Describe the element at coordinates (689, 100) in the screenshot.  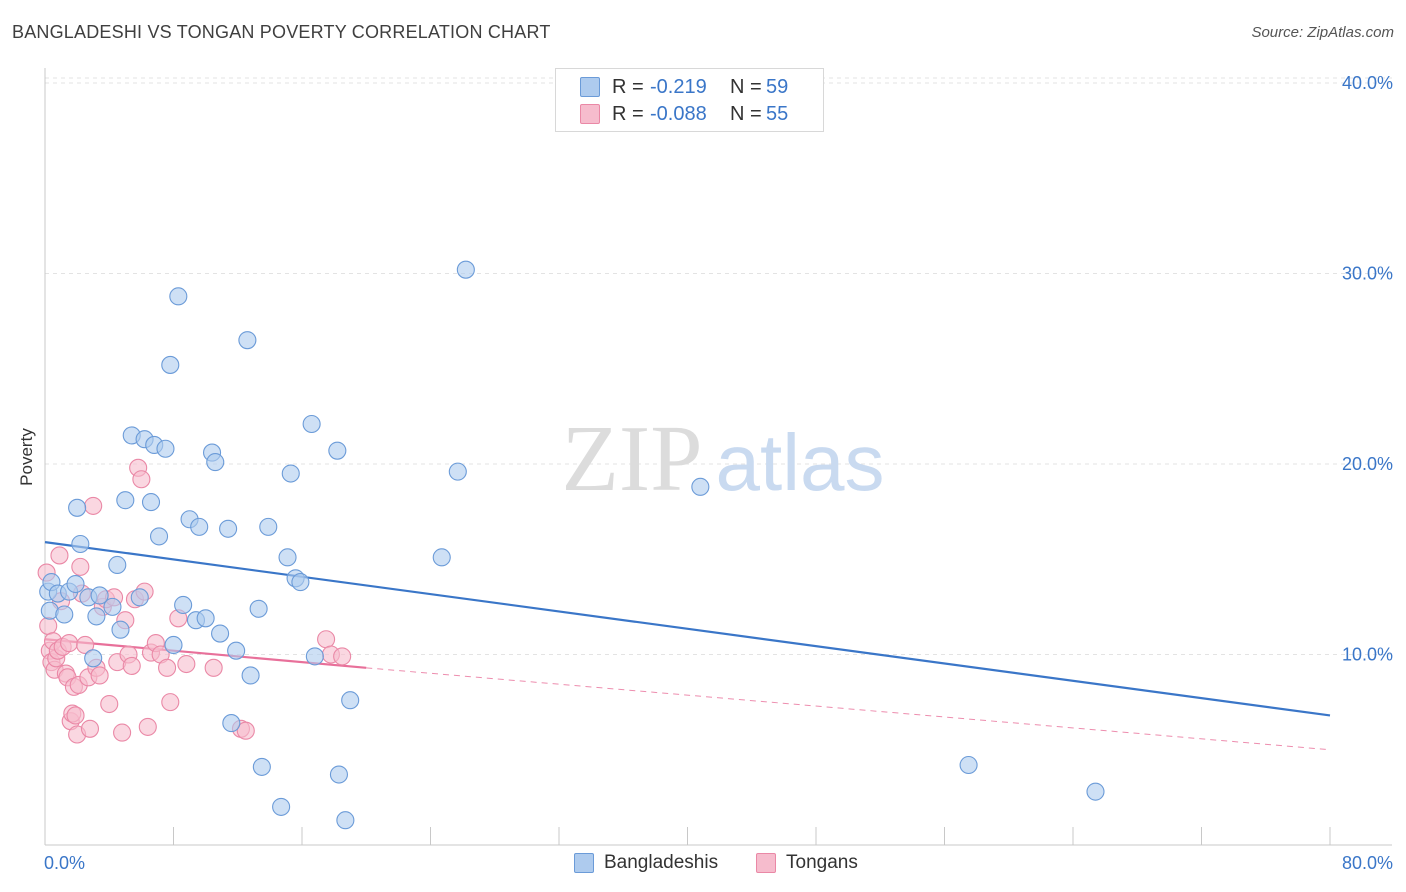
I see `stats-legend: R = -0.219 N = 59 R = -0.088 N = 55` at that location.